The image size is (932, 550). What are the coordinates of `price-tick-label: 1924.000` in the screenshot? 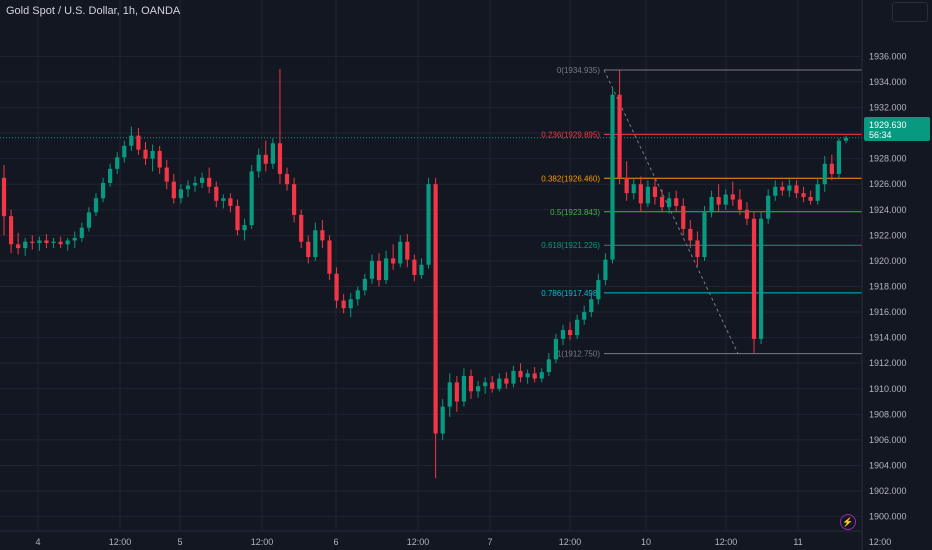 It's located at (888, 210).